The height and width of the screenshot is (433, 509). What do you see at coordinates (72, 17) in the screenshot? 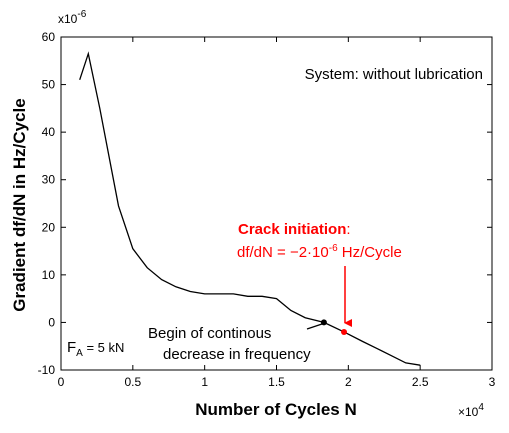
I see `y-multiplier: x10-6` at bounding box center [72, 17].